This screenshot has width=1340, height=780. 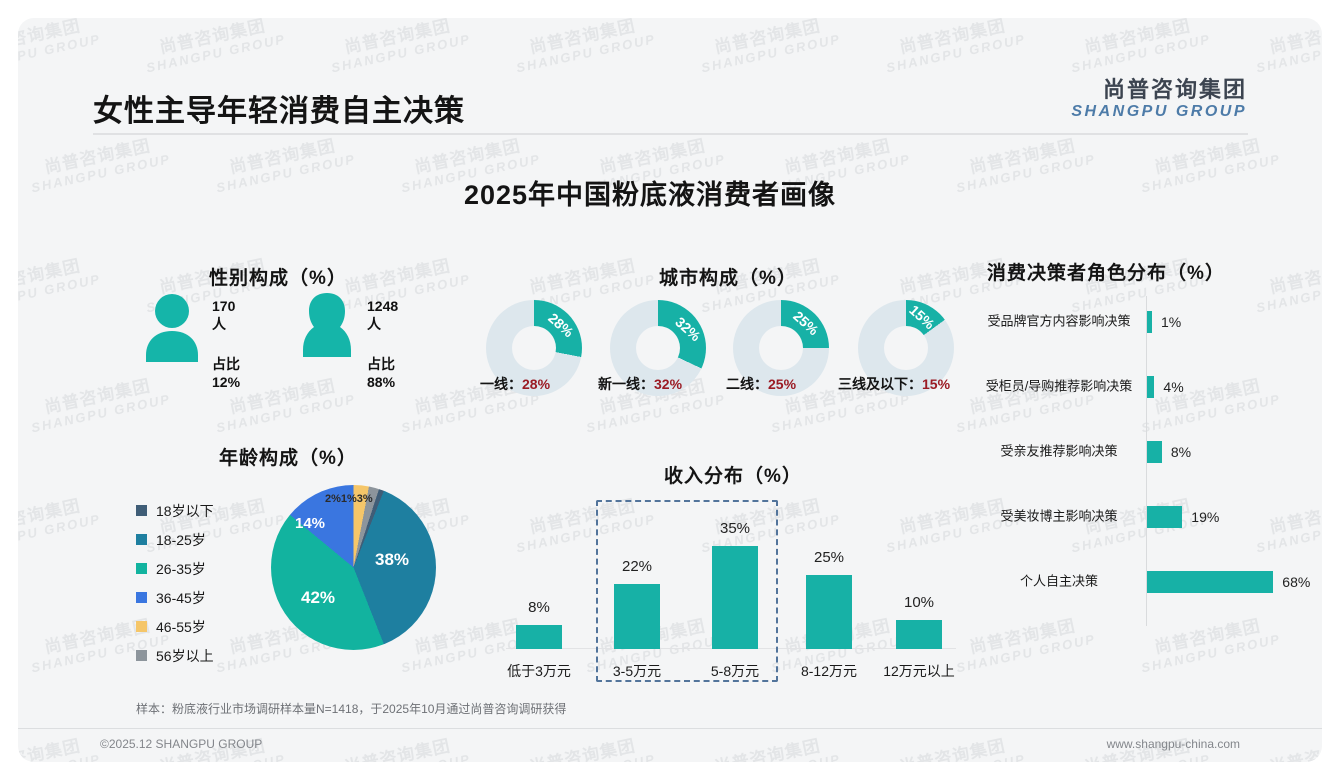 What do you see at coordinates (733, 476) in the screenshot?
I see `income-section-title: 收入分布（%）` at bounding box center [733, 476].